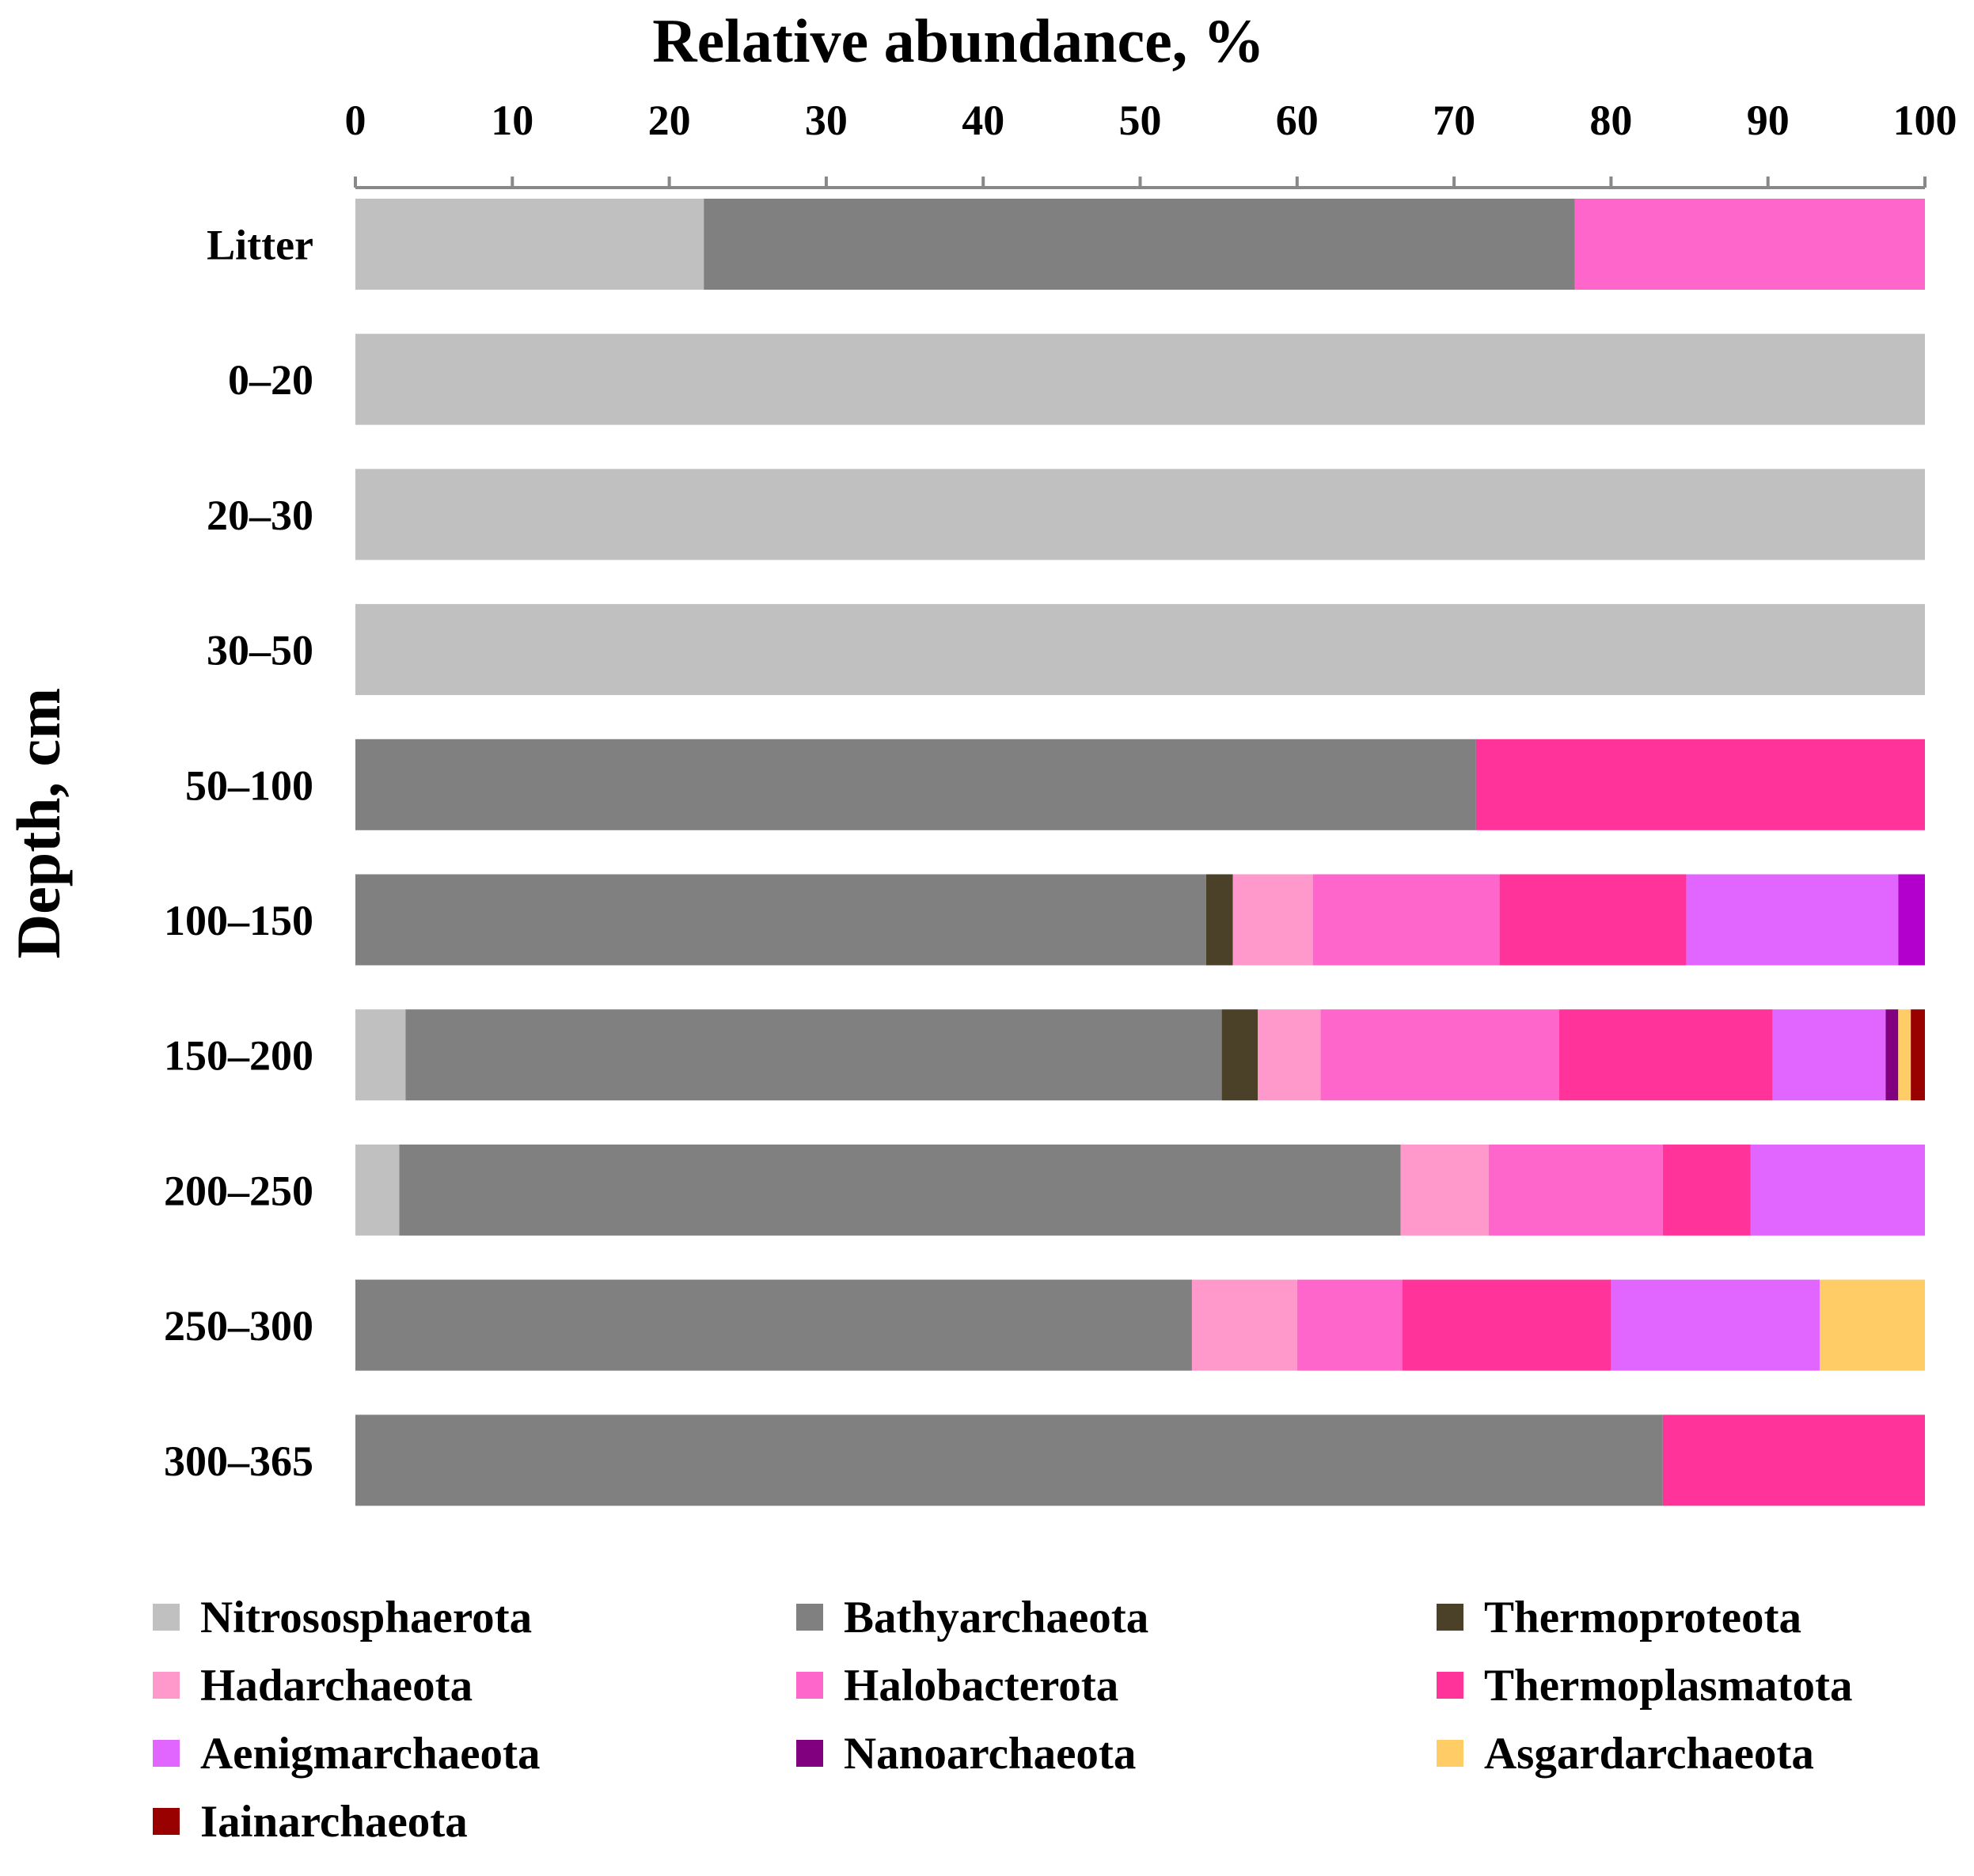 The height and width of the screenshot is (1876, 1974). Describe the element at coordinates (238, 920) in the screenshot. I see `category-label: 100–150` at that location.